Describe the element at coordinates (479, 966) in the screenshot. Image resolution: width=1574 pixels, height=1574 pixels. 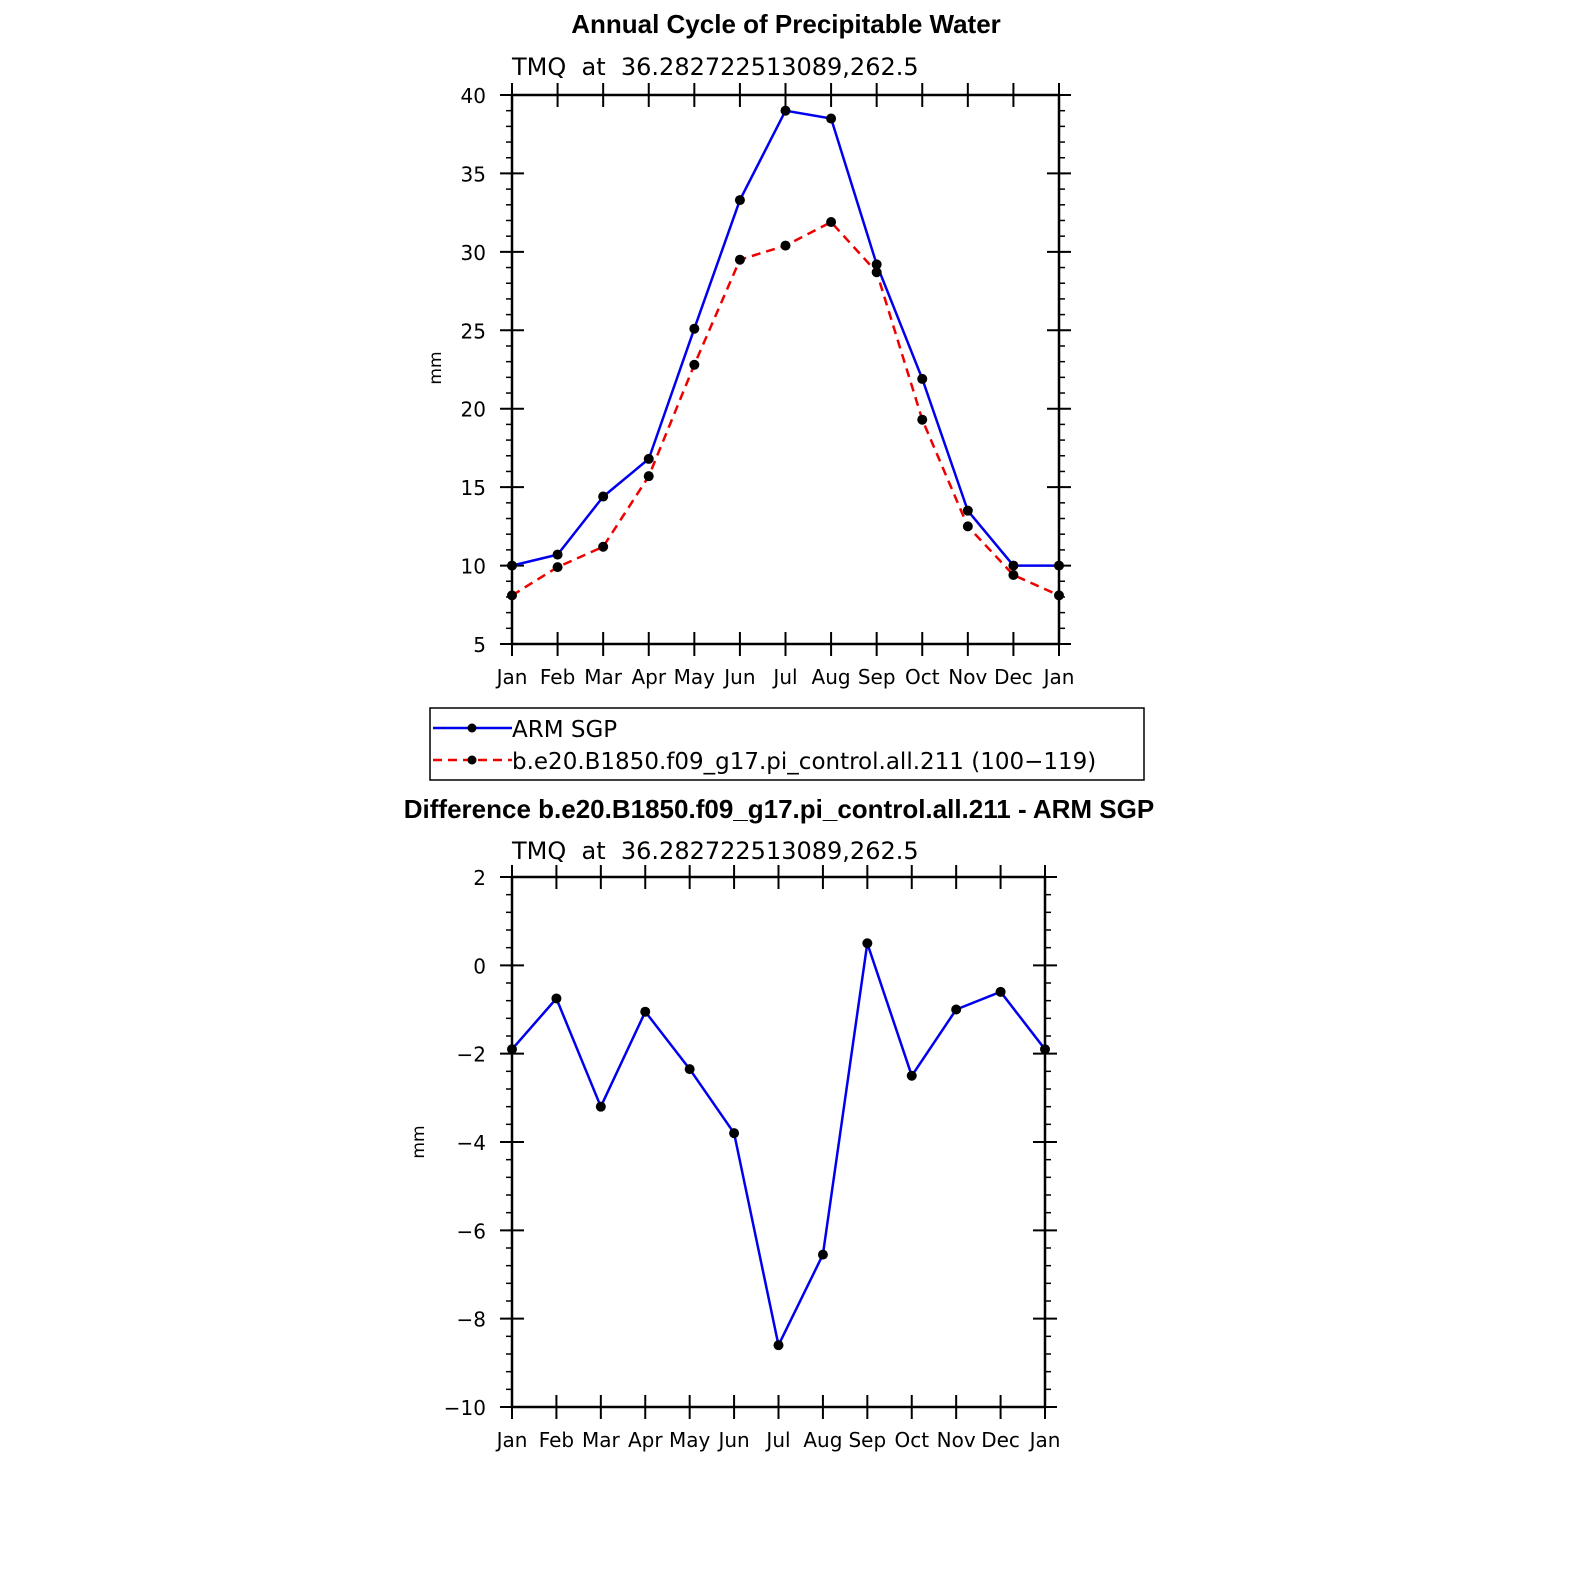
I see `y-tick-label: 0` at that location.